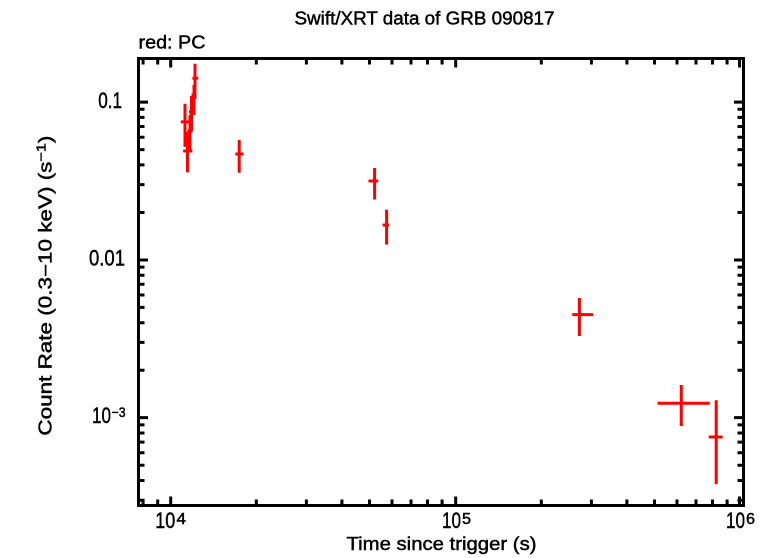 Image resolution: width=769 pixels, height=558 pixels. Describe the element at coordinates (119, 412) in the screenshot. I see `svg-text: −3` at that location.